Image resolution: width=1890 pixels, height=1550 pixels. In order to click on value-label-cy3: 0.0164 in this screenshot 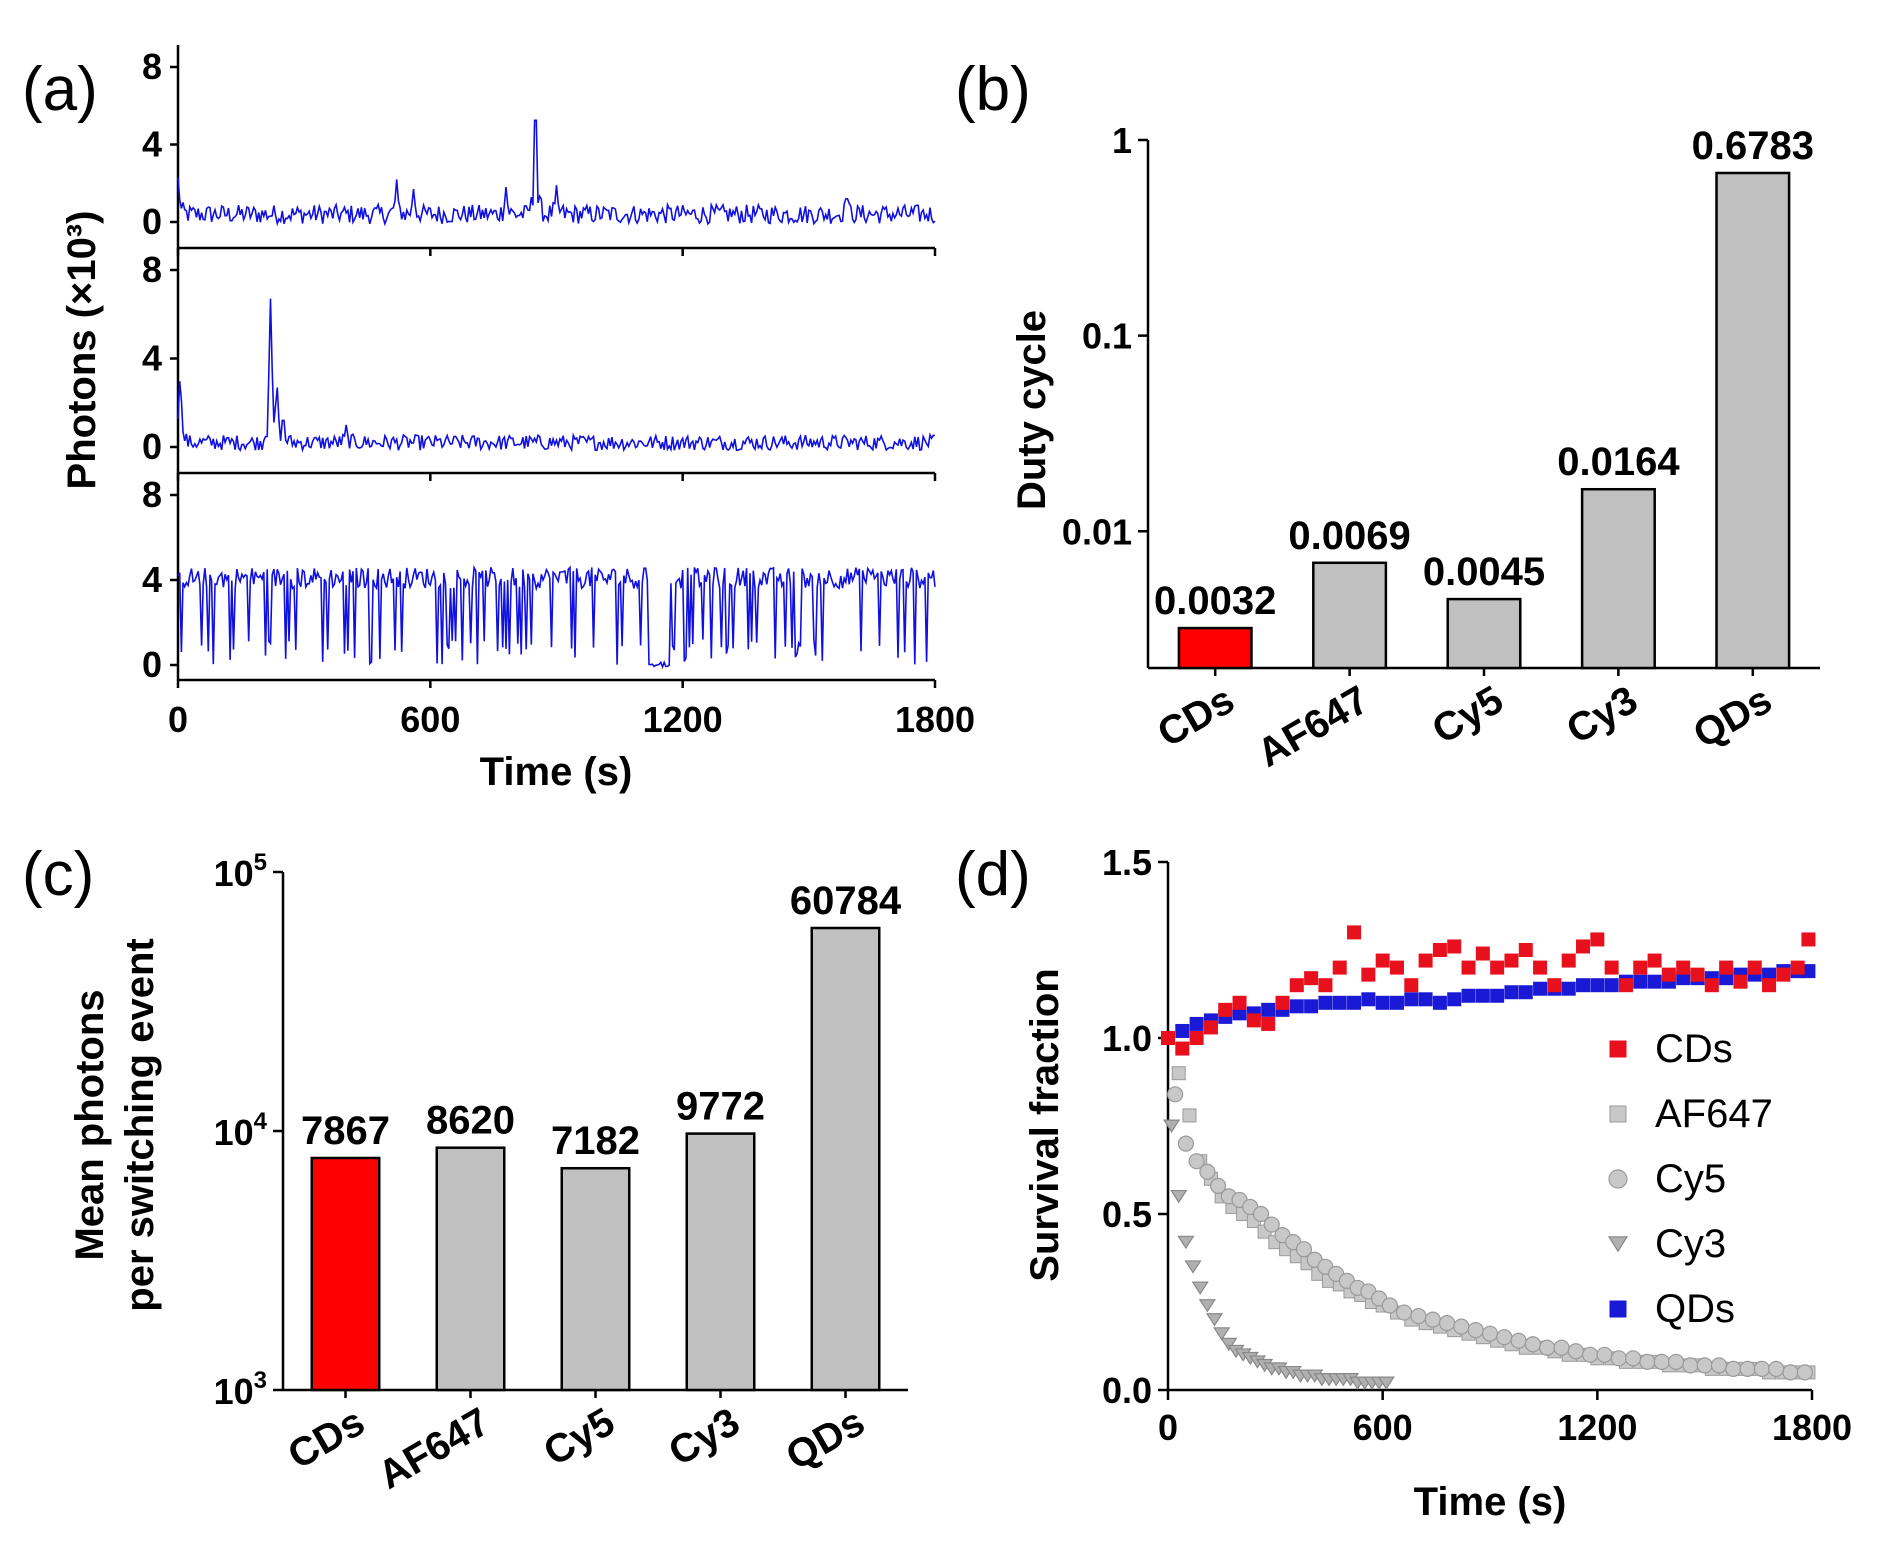, I will do `click(1618, 462)`.